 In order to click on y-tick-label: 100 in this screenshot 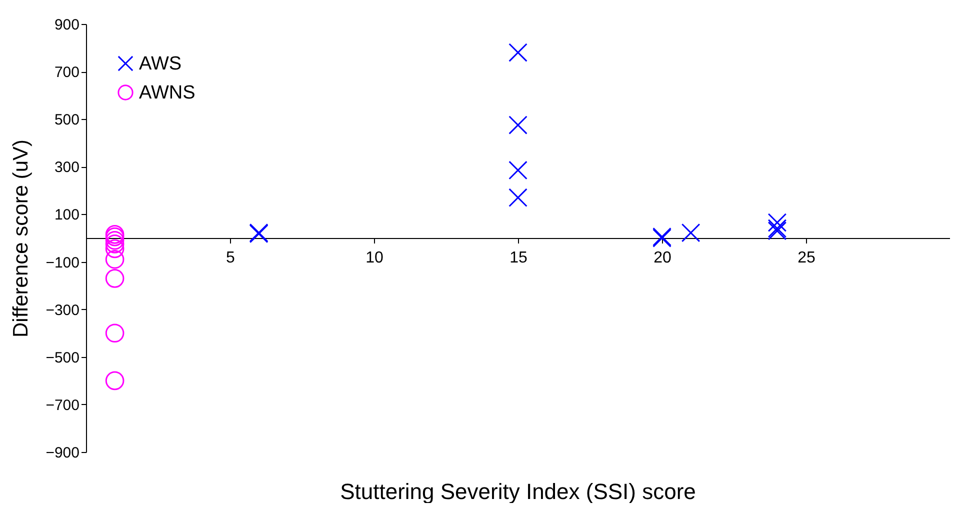, I will do `click(67, 215)`.